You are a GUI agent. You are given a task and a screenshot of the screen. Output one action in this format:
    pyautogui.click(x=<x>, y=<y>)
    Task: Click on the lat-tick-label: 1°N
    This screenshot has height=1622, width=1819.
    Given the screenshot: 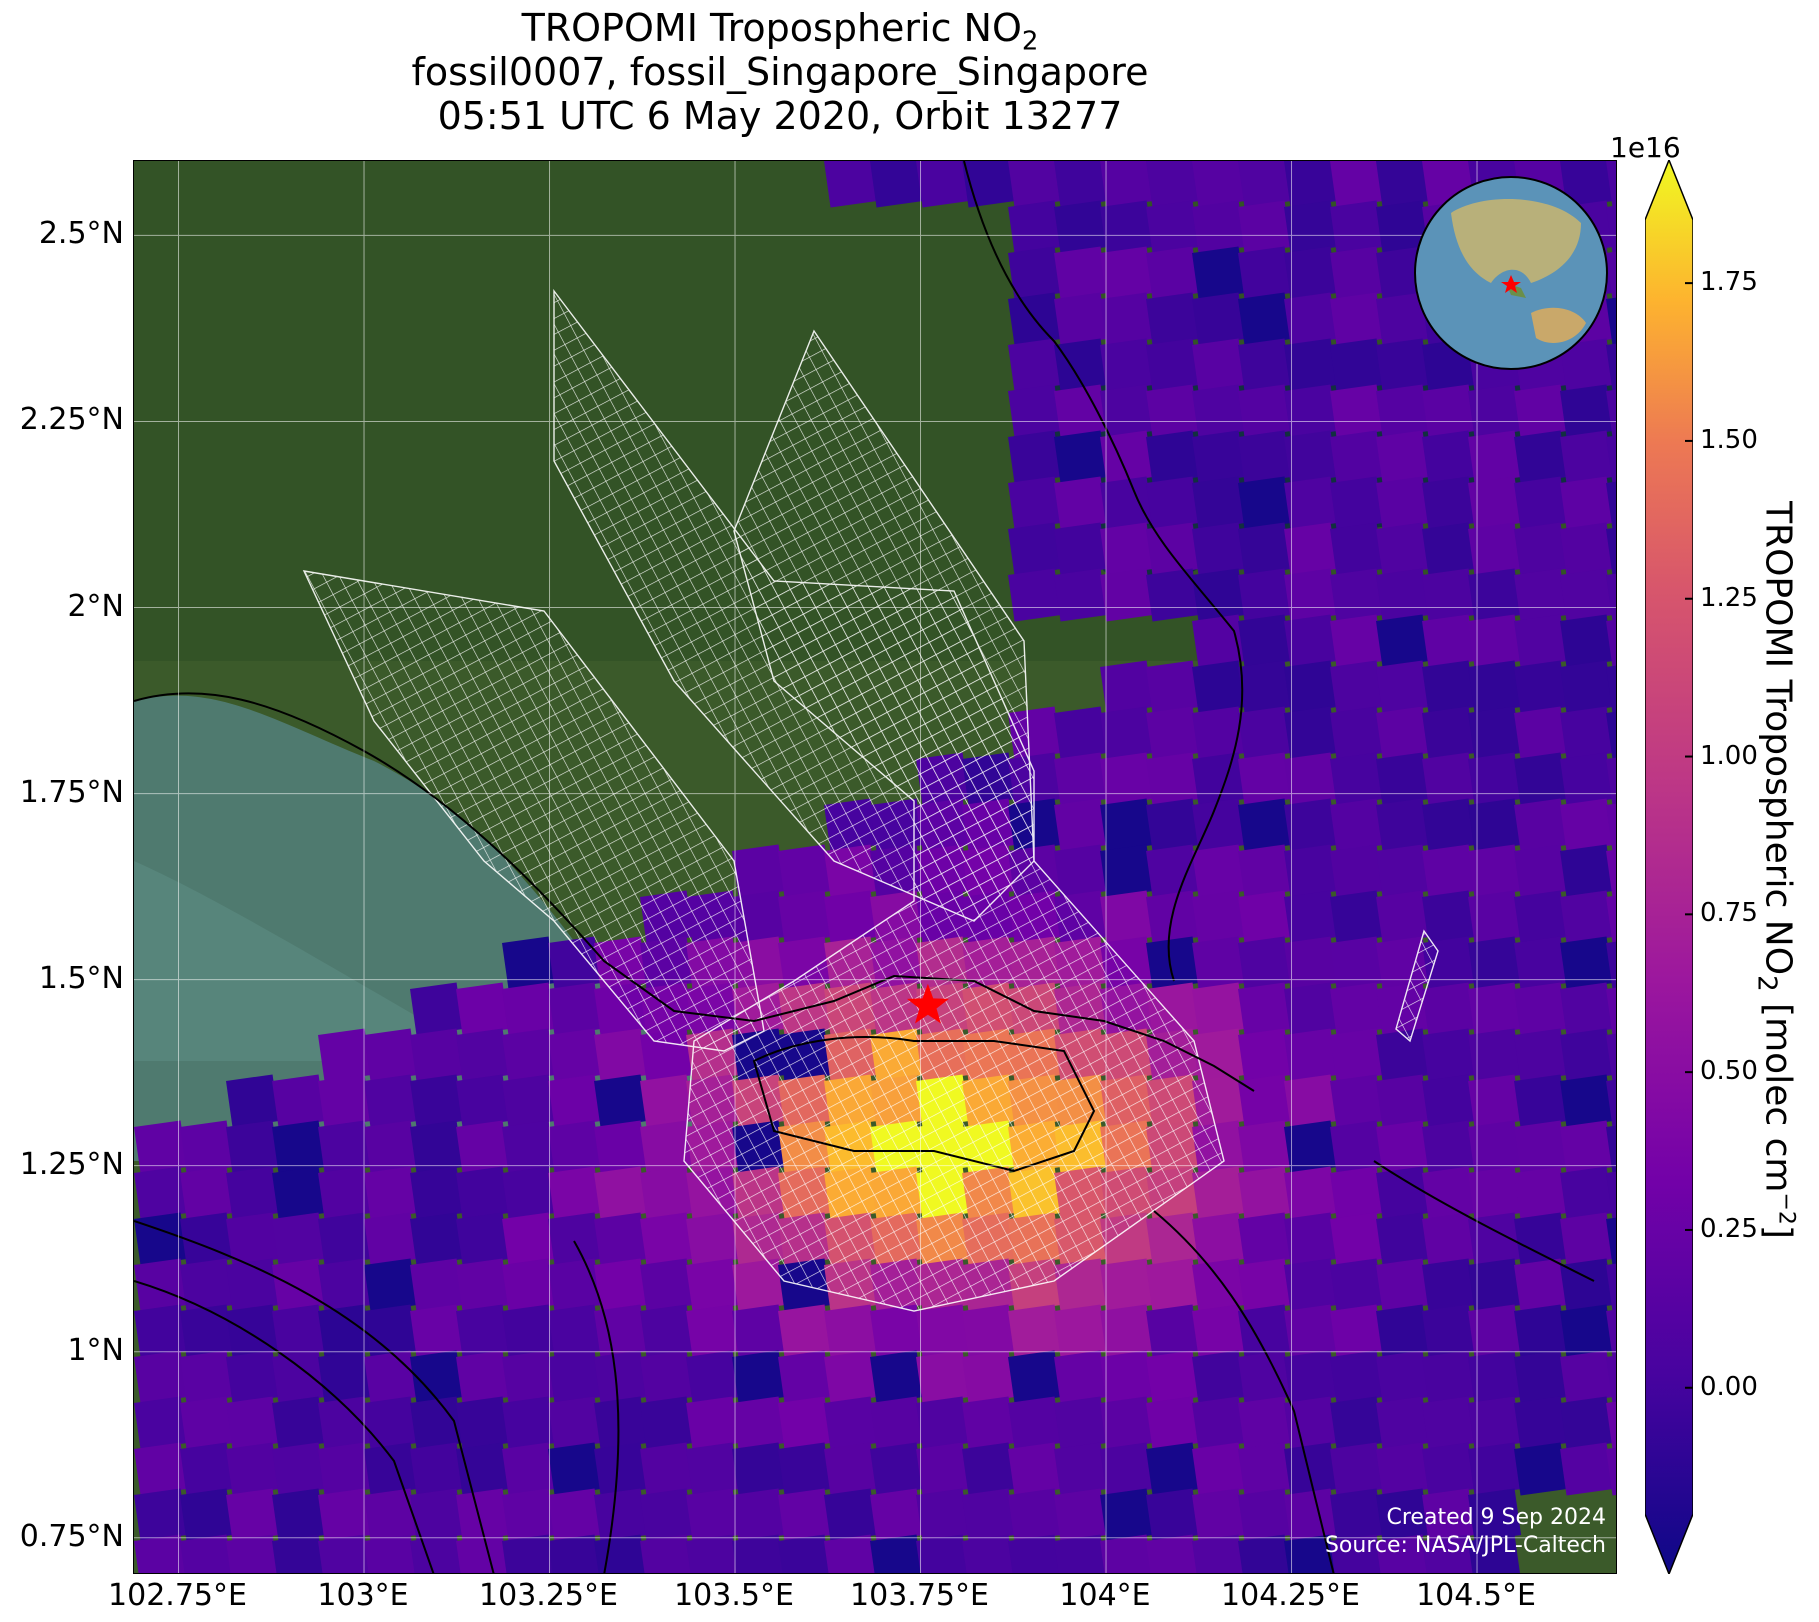 What is the action you would take?
    pyautogui.click(x=95, y=1350)
    